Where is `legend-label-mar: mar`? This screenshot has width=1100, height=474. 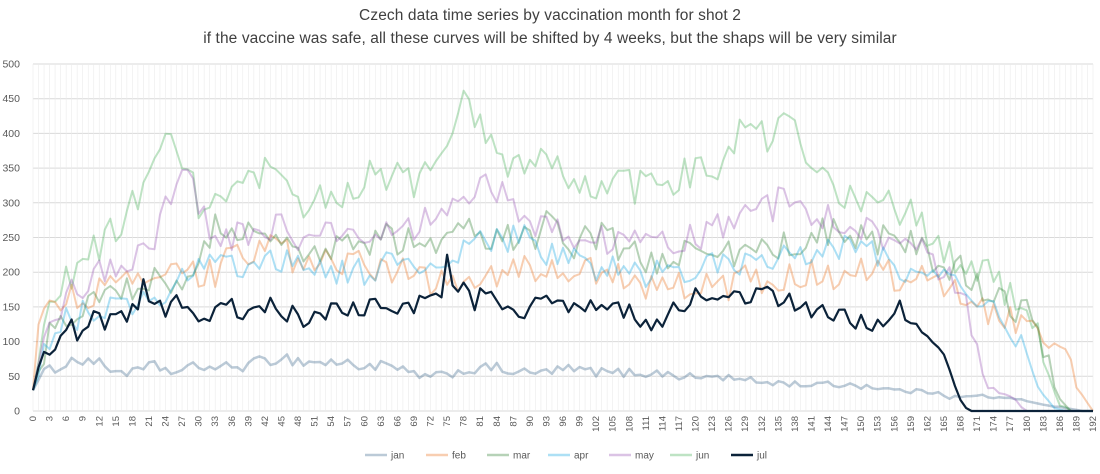 legend-label-mar: mar is located at coordinates (522, 456).